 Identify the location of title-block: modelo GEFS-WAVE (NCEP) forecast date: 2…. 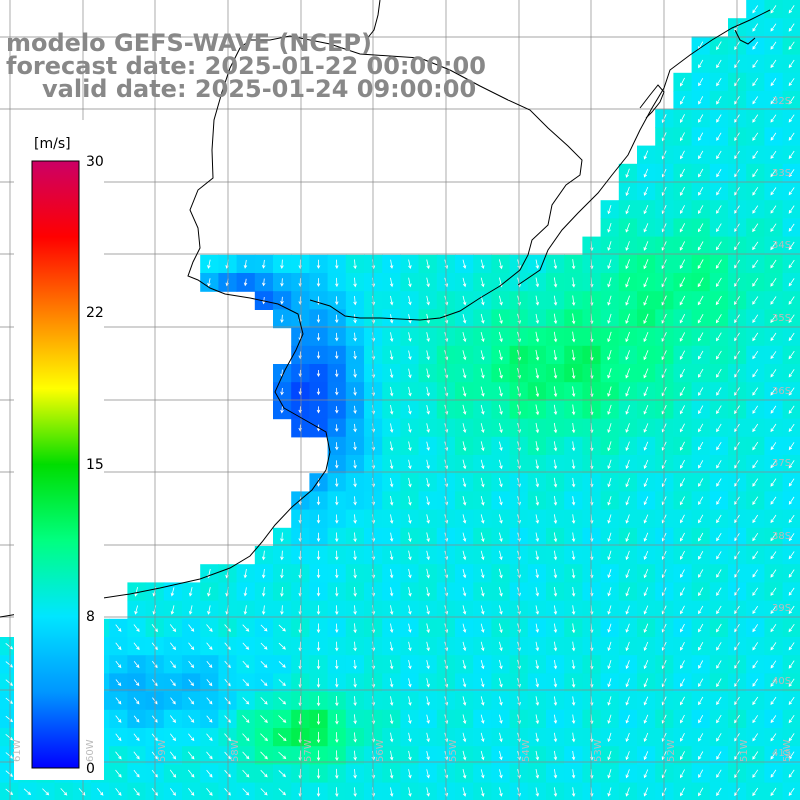
(246, 66).